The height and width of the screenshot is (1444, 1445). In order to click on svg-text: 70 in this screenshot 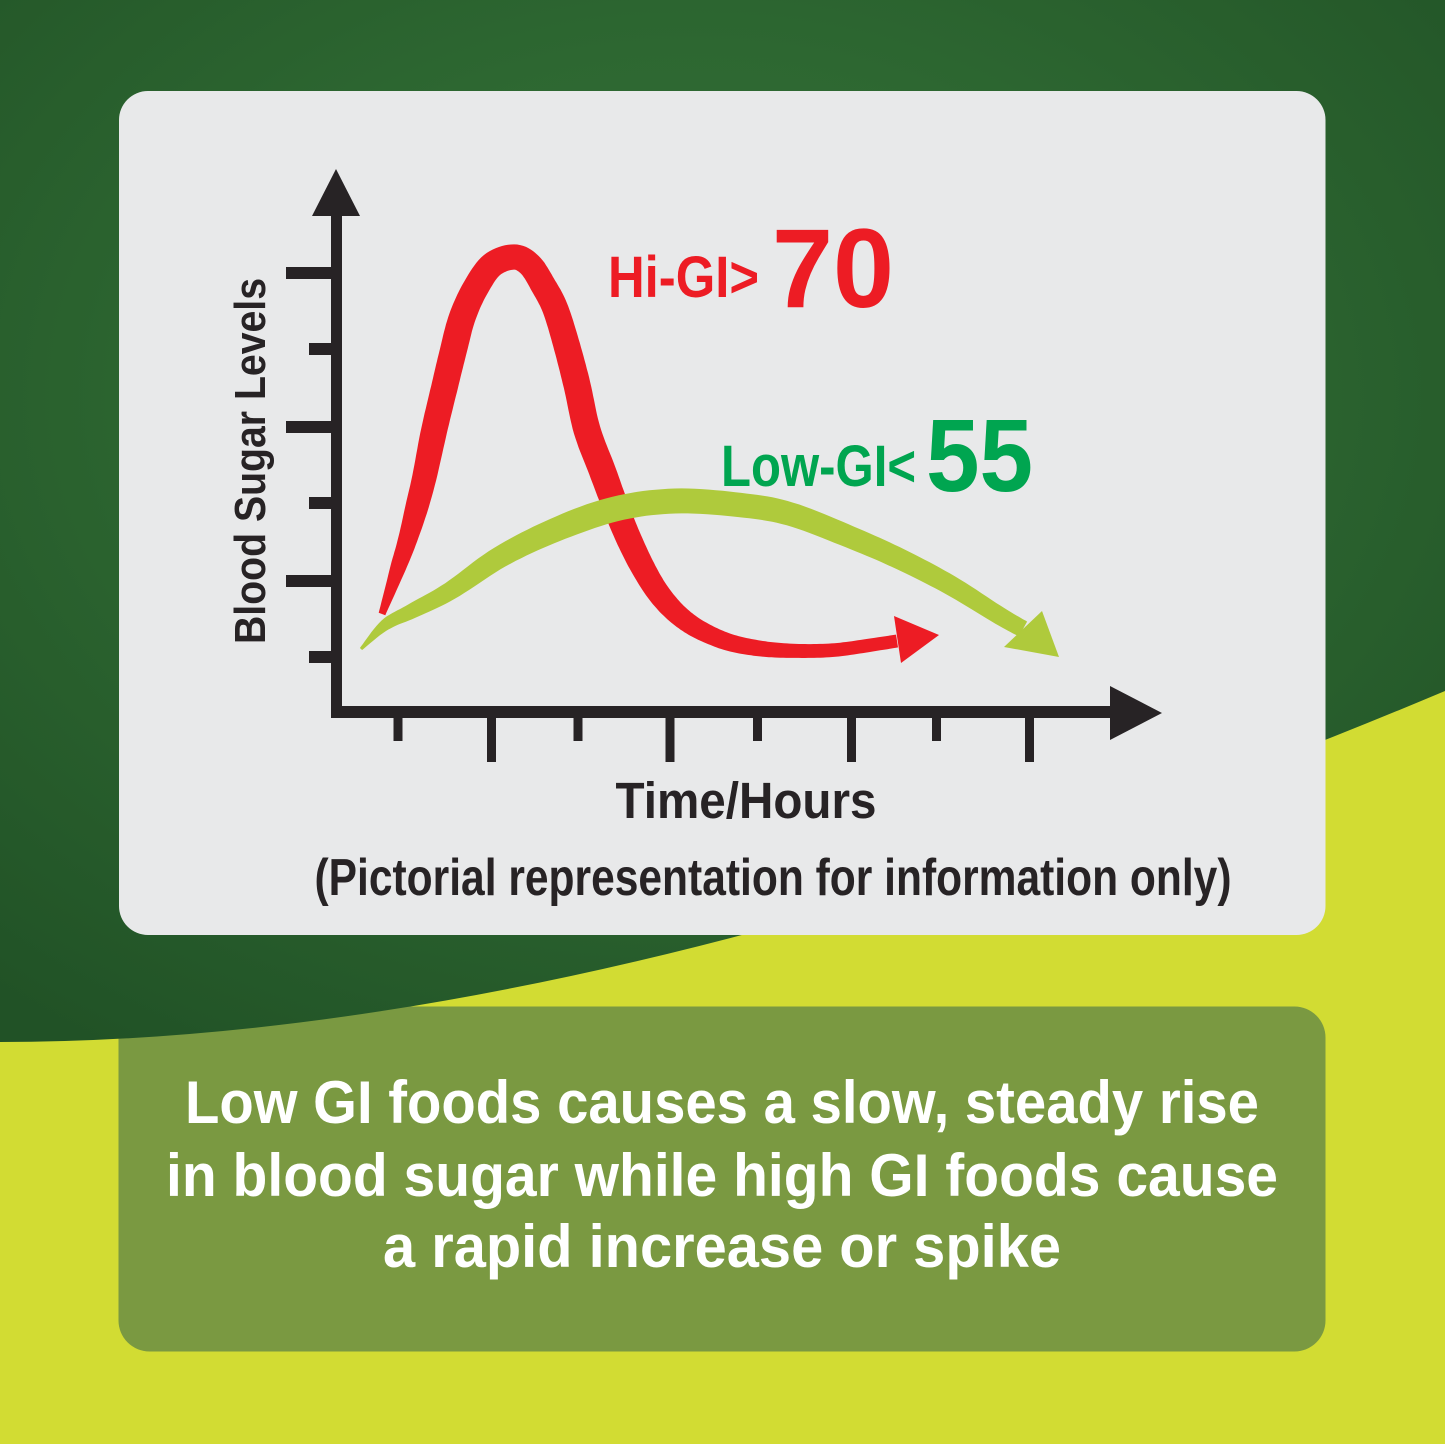, I will do `click(833, 268)`.